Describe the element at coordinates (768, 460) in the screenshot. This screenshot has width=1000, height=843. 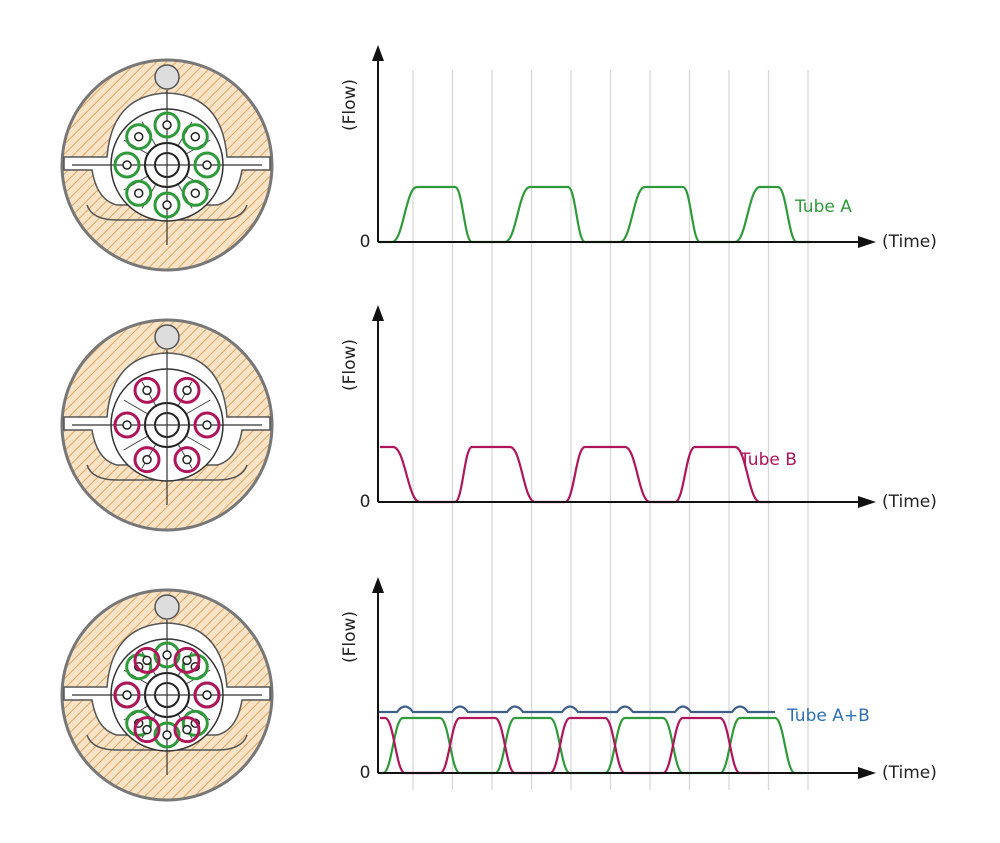
I see `tube-label: Tube B` at that location.